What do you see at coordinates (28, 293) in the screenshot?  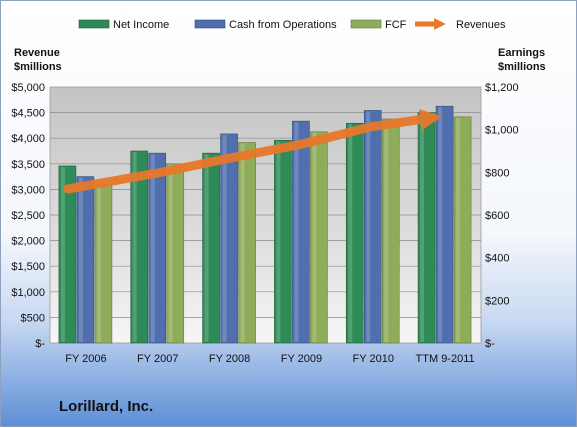 I see `left-tick-label: $1,000` at bounding box center [28, 293].